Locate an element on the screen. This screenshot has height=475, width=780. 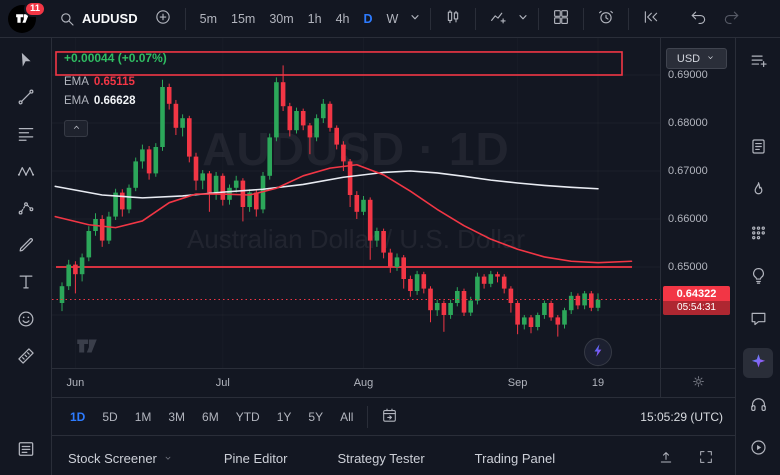
chevron-up-icon is located at coordinates (76, 129).